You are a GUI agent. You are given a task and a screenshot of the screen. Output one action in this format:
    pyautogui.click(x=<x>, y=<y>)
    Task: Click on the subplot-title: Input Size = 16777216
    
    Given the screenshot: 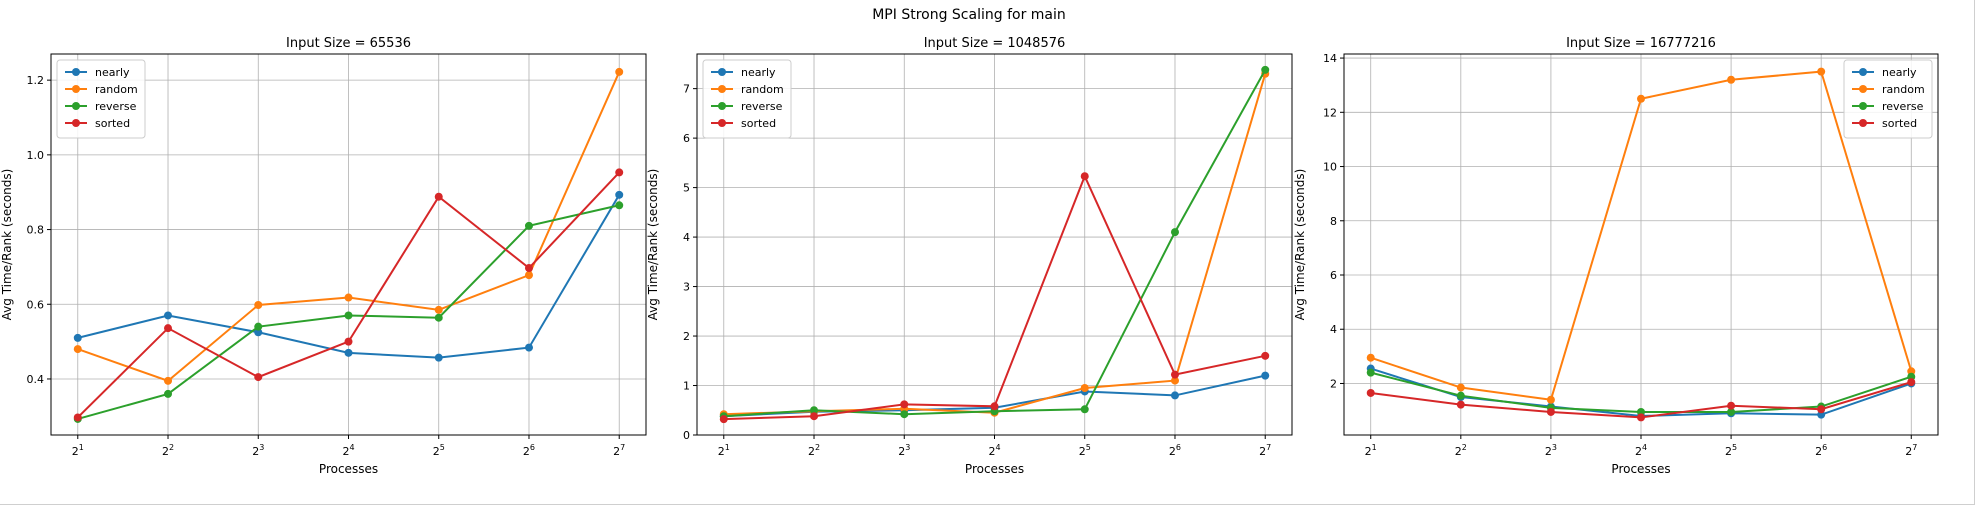 What is the action you would take?
    pyautogui.click(x=1641, y=43)
    